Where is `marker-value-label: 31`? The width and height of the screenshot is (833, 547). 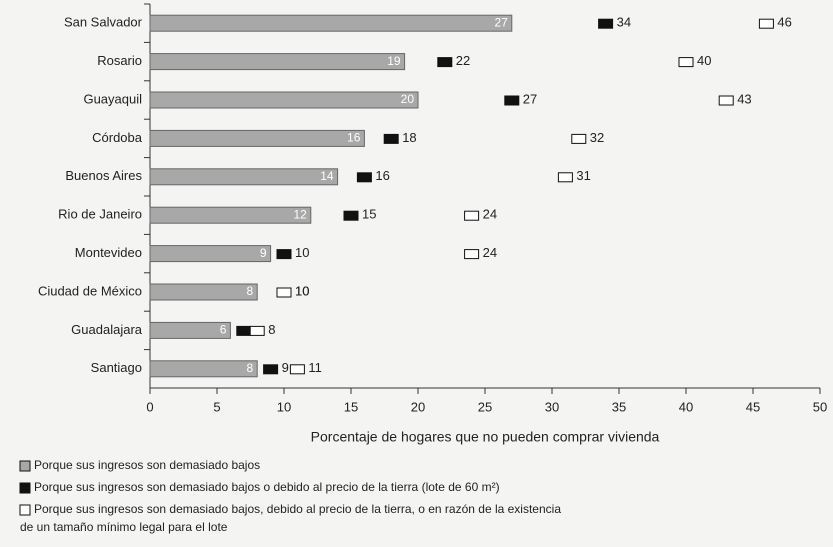 marker-value-label: 31 is located at coordinates (583, 175).